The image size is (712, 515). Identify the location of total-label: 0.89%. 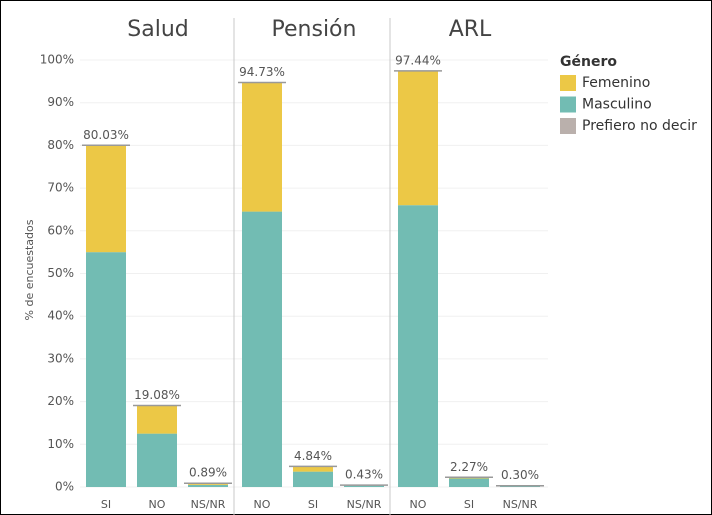
(208, 473).